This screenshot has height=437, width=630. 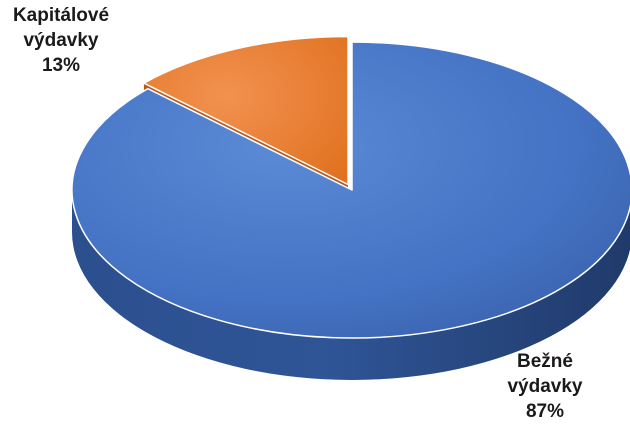 I want to click on slice-label-kapitalove-vydavky: Kapitálové výdavky 13%, so click(x=61, y=40).